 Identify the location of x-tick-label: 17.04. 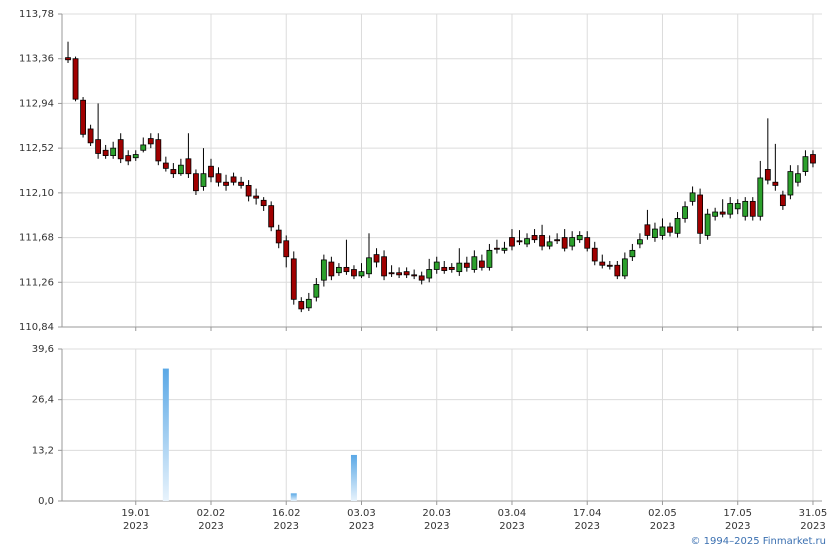
(587, 513).